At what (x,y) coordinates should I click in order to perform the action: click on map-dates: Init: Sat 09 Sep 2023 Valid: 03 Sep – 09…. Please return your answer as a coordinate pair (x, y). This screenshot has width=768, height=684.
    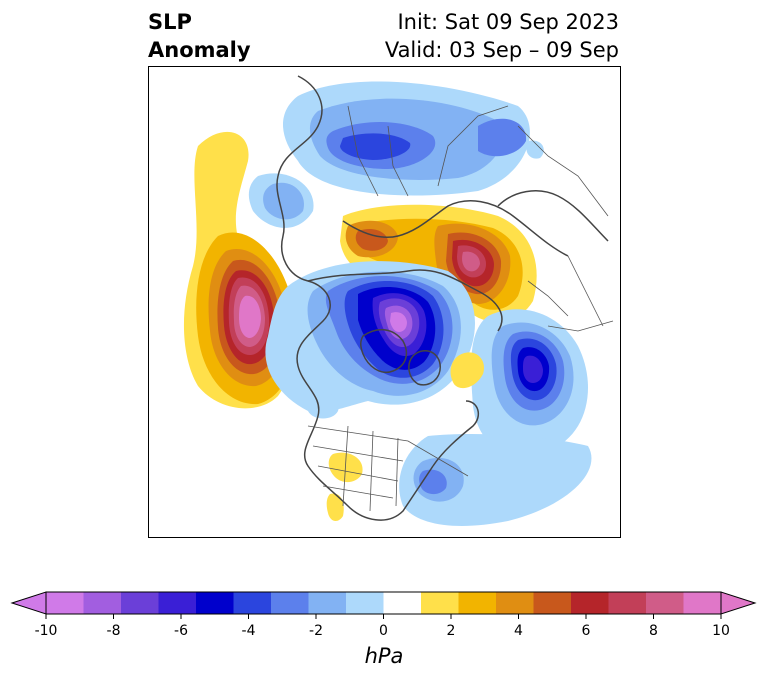
    Looking at the image, I should click on (502, 36).